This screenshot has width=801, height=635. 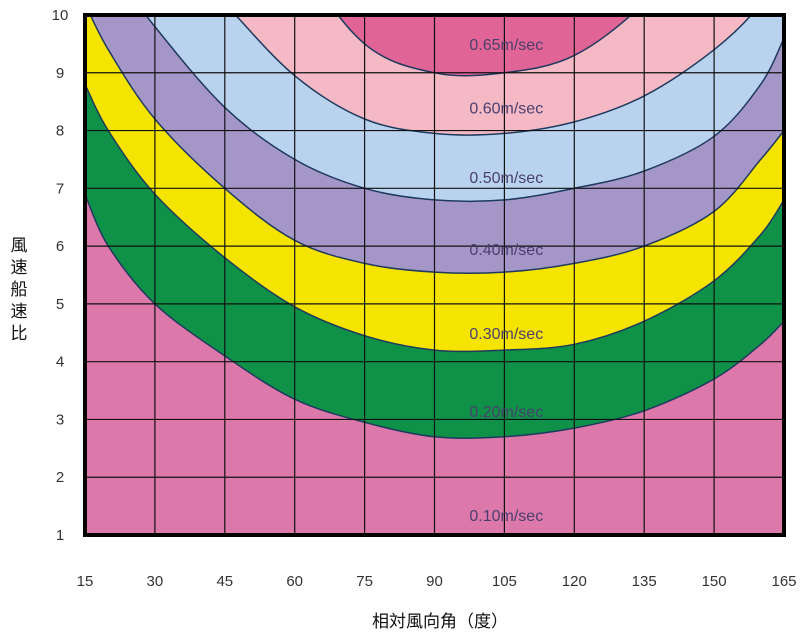 What do you see at coordinates (60, 188) in the screenshot?
I see `y-tick-label: 7` at bounding box center [60, 188].